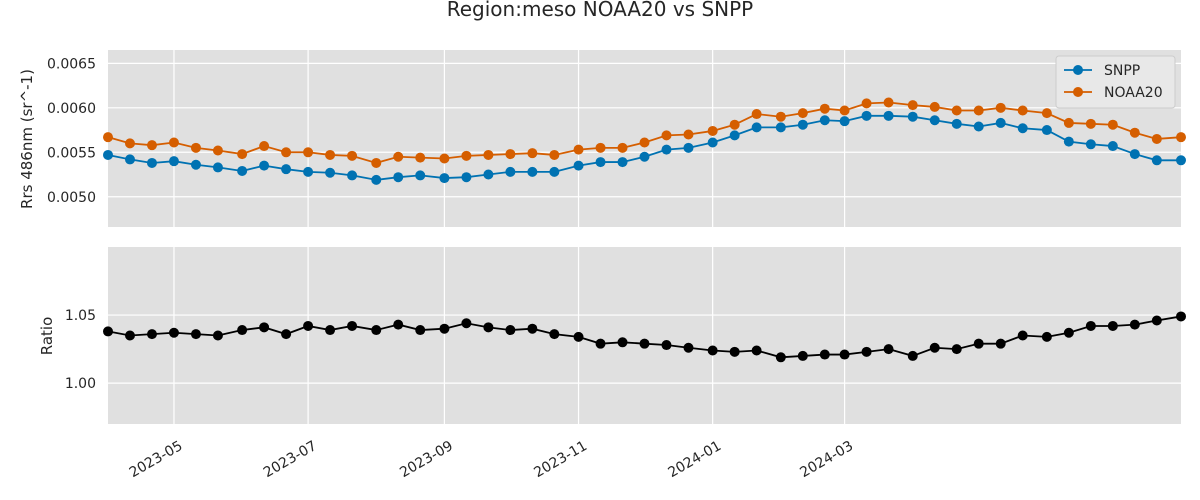  Describe the element at coordinates (71, 153) in the screenshot. I see `top-y-tick-label: 0.0055` at that location.